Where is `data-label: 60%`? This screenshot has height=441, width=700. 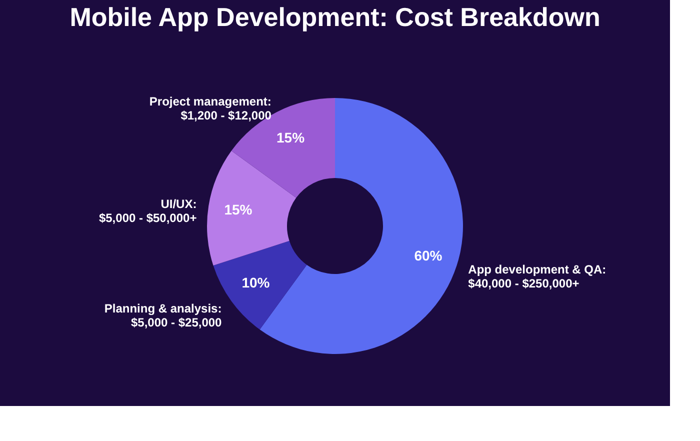
data-label: 60% is located at coordinates (428, 255).